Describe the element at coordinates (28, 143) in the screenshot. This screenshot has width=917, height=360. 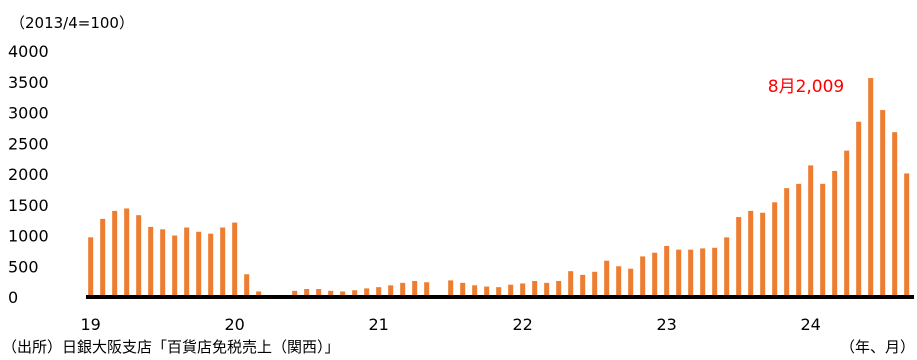
I see `y-tick-label: 2500` at that location.